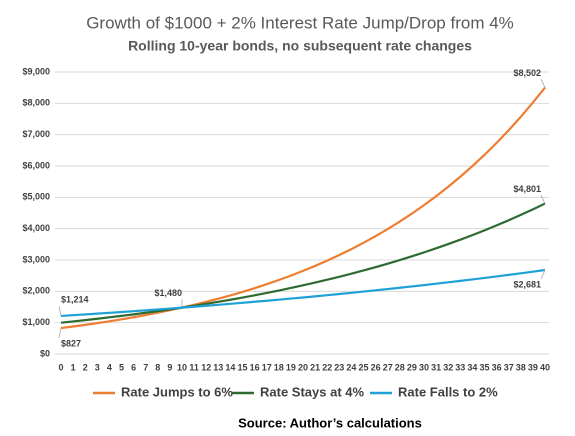 The image size is (575, 436). I want to click on y-tick-label: $4,000, so click(36, 228).